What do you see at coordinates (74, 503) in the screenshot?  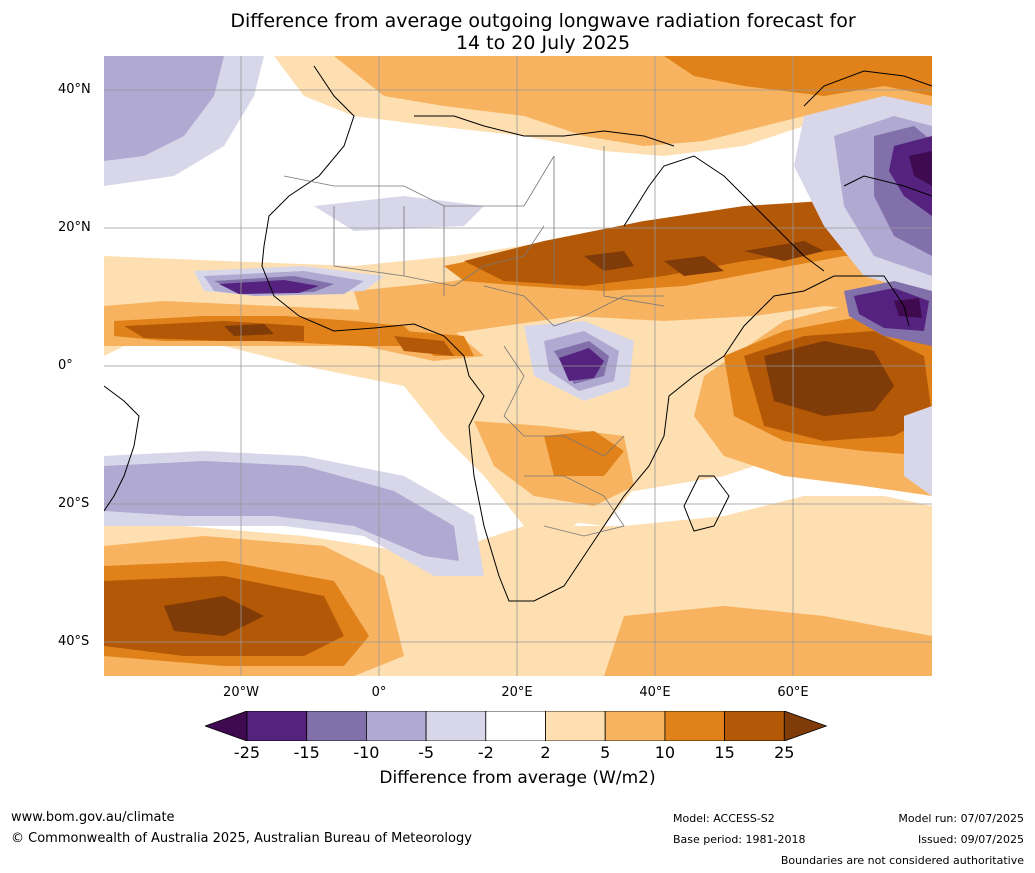 I see `lat-label-20s: 20°S` at bounding box center [74, 503].